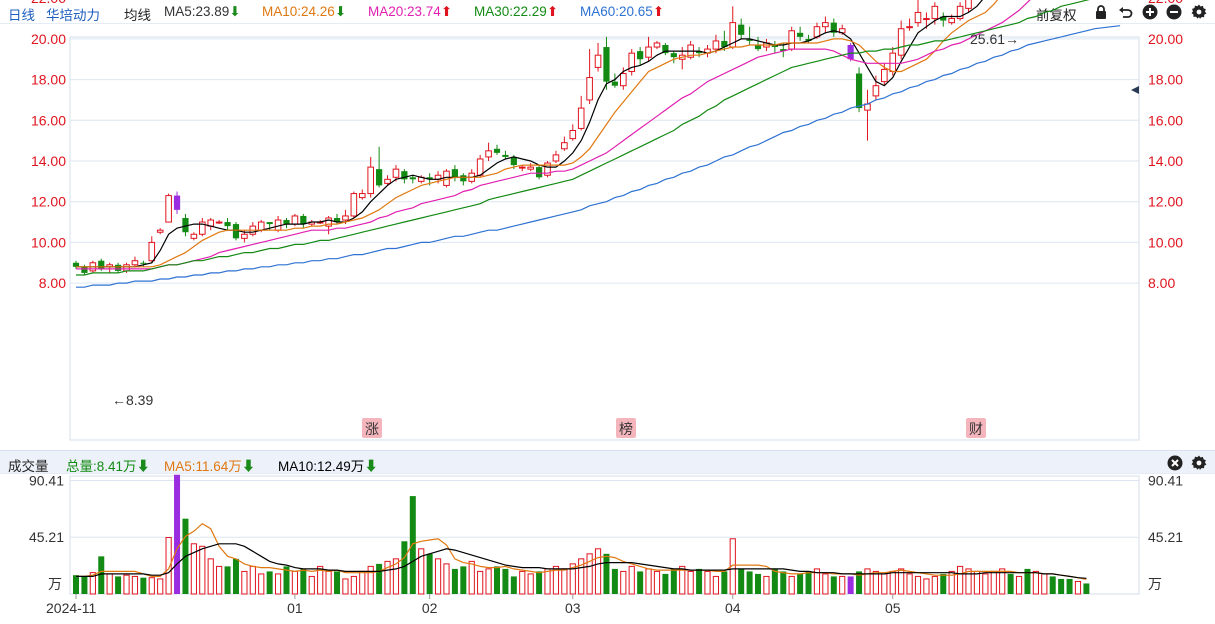  Describe the element at coordinates (52, 283) in the screenshot. I see `price-tick-left: 8.00` at that location.